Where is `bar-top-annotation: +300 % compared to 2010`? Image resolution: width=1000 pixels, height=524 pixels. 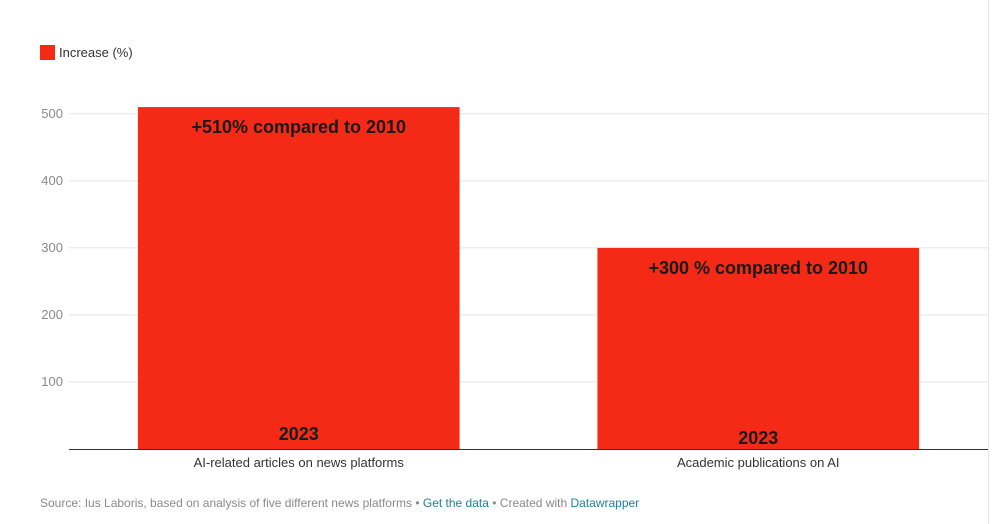
bar-top-annotation: +300 % compared to 2010 is located at coordinates (758, 268).